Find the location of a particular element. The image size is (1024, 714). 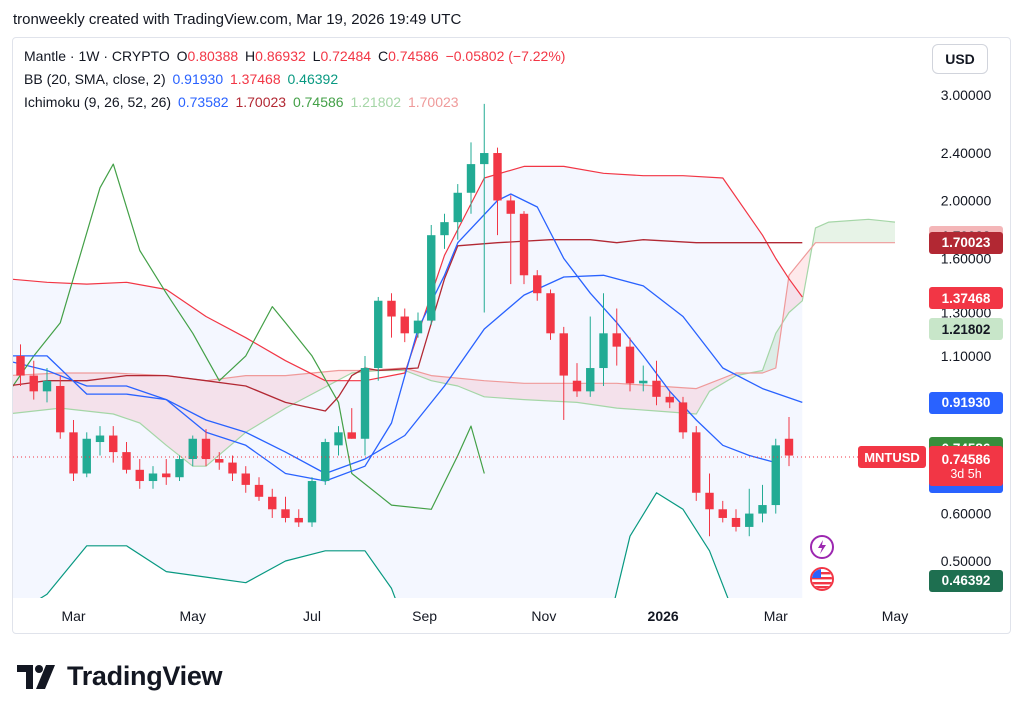

us-flag-event-icon is located at coordinates (822, 579).